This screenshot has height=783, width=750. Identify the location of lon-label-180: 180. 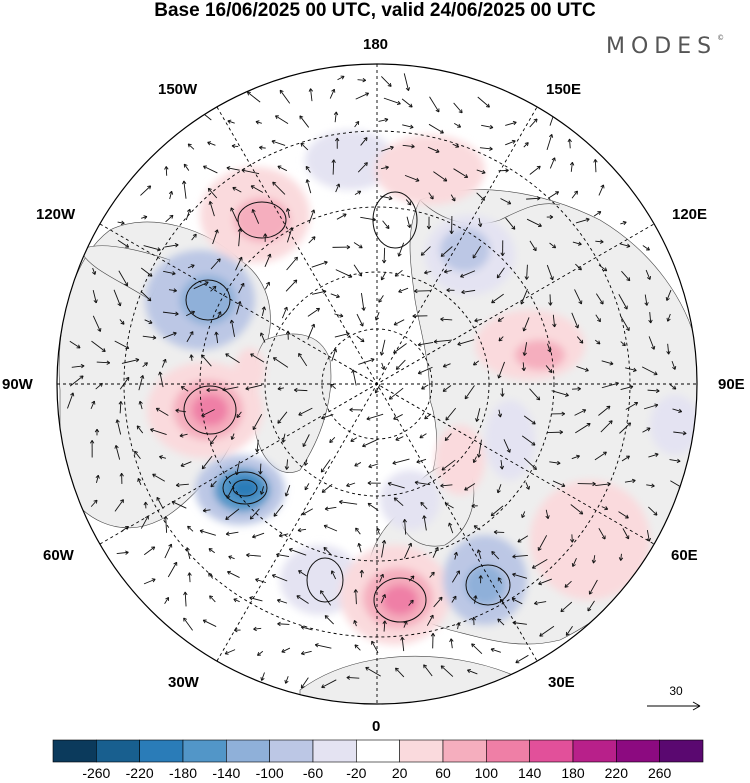
(376, 44).